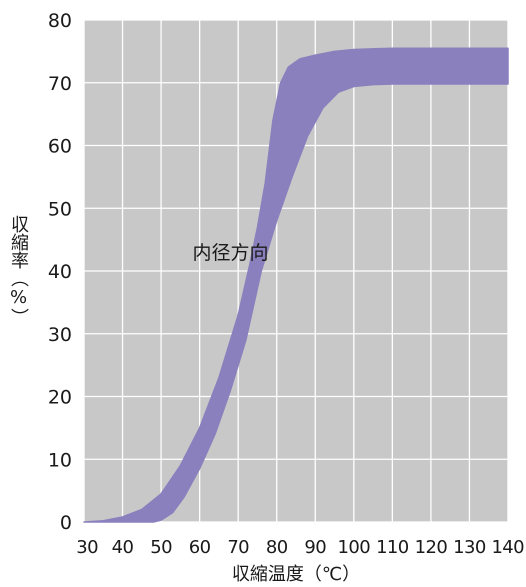 The height and width of the screenshot is (587, 526). What do you see at coordinates (200, 547) in the screenshot?
I see `x-tick-label: 60` at bounding box center [200, 547].